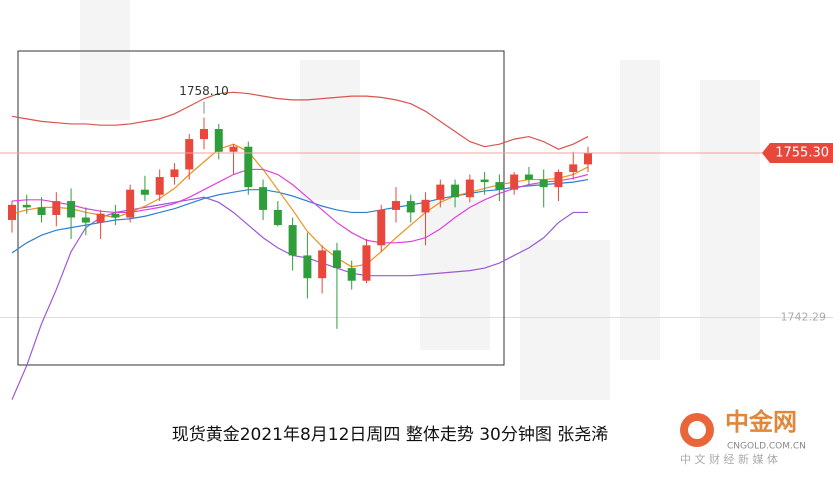 The image size is (833, 478). I want to click on logo-icon, so click(697, 430).